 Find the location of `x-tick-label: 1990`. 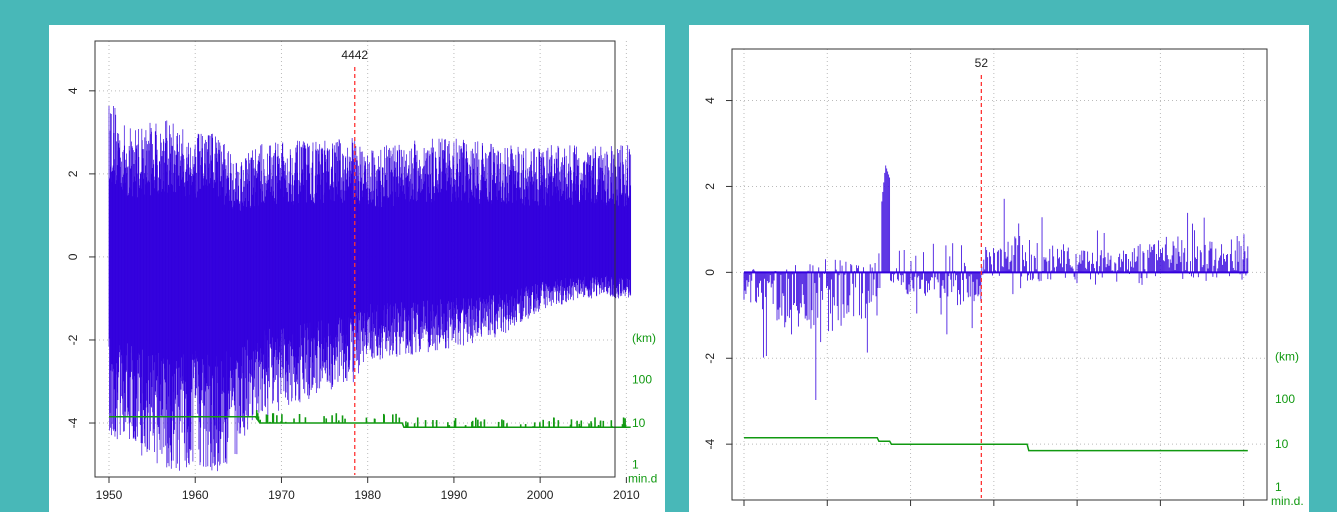

x-tick-label: 1990 is located at coordinates (454, 495).